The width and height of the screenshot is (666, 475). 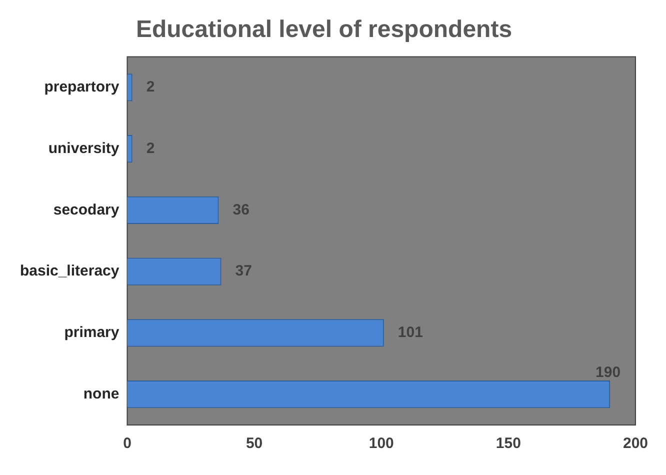 I want to click on data-label: 36, so click(x=241, y=209).